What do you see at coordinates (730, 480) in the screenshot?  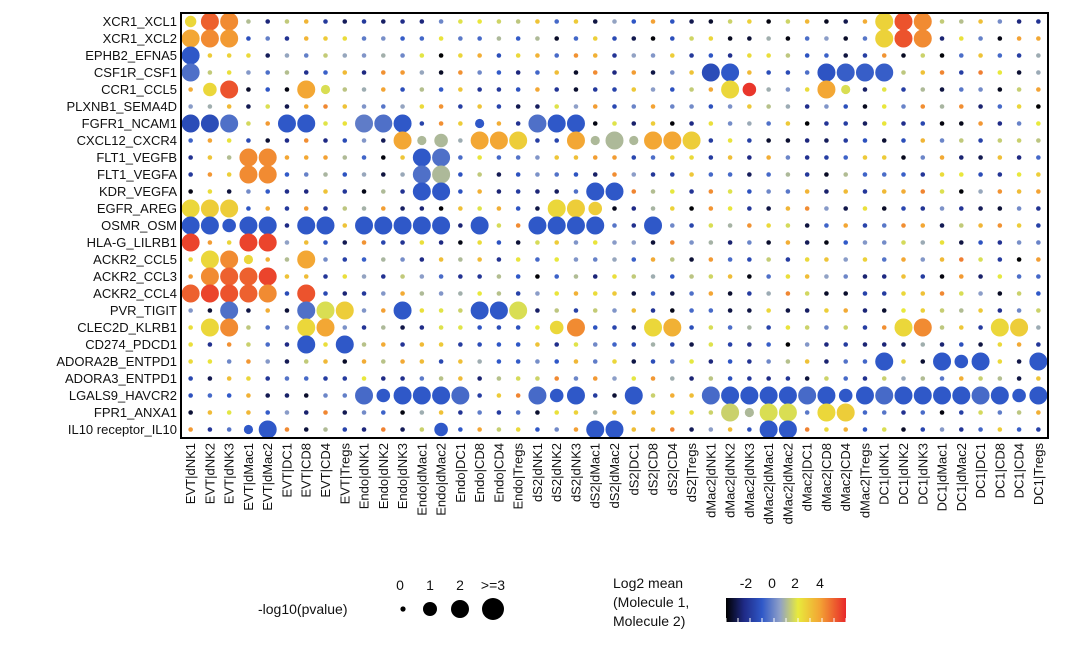 I see `x-tick-label: dMac2|dNK2` at bounding box center [730, 480].